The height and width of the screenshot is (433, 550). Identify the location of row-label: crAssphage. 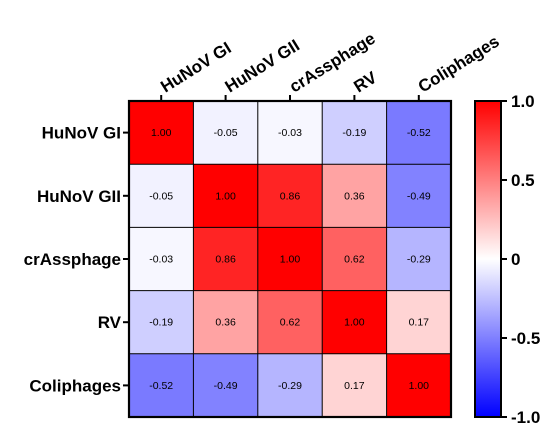
(72, 259).